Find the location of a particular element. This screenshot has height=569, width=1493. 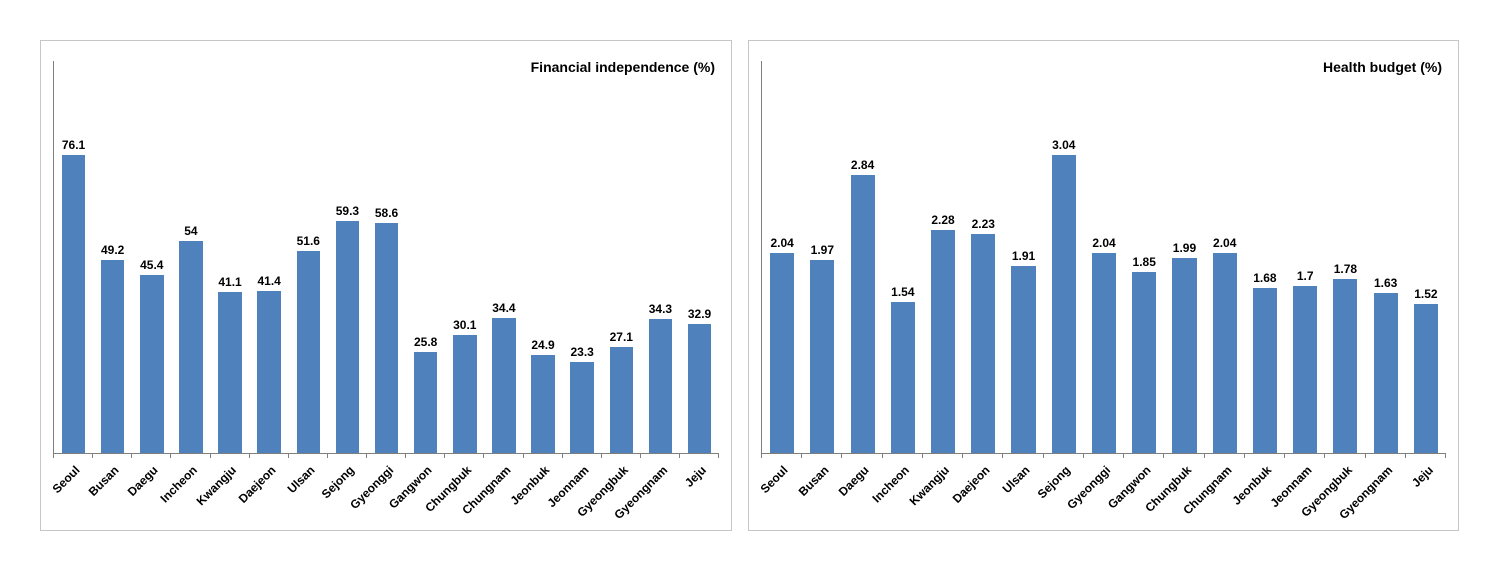

bar-column: 24.9 is located at coordinates (543, 257).